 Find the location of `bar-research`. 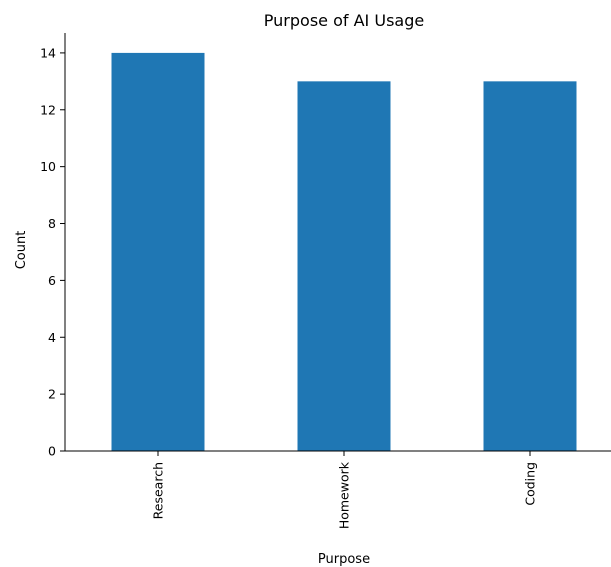

bar-research is located at coordinates (158, 252).